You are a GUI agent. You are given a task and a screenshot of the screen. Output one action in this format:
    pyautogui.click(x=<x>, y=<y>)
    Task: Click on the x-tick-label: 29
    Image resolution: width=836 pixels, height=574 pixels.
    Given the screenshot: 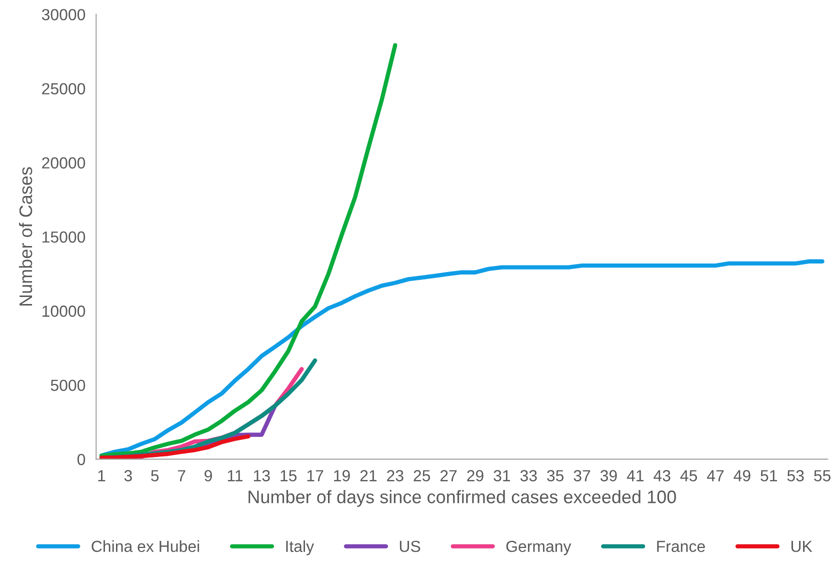 What is the action you would take?
    pyautogui.click(x=475, y=476)
    